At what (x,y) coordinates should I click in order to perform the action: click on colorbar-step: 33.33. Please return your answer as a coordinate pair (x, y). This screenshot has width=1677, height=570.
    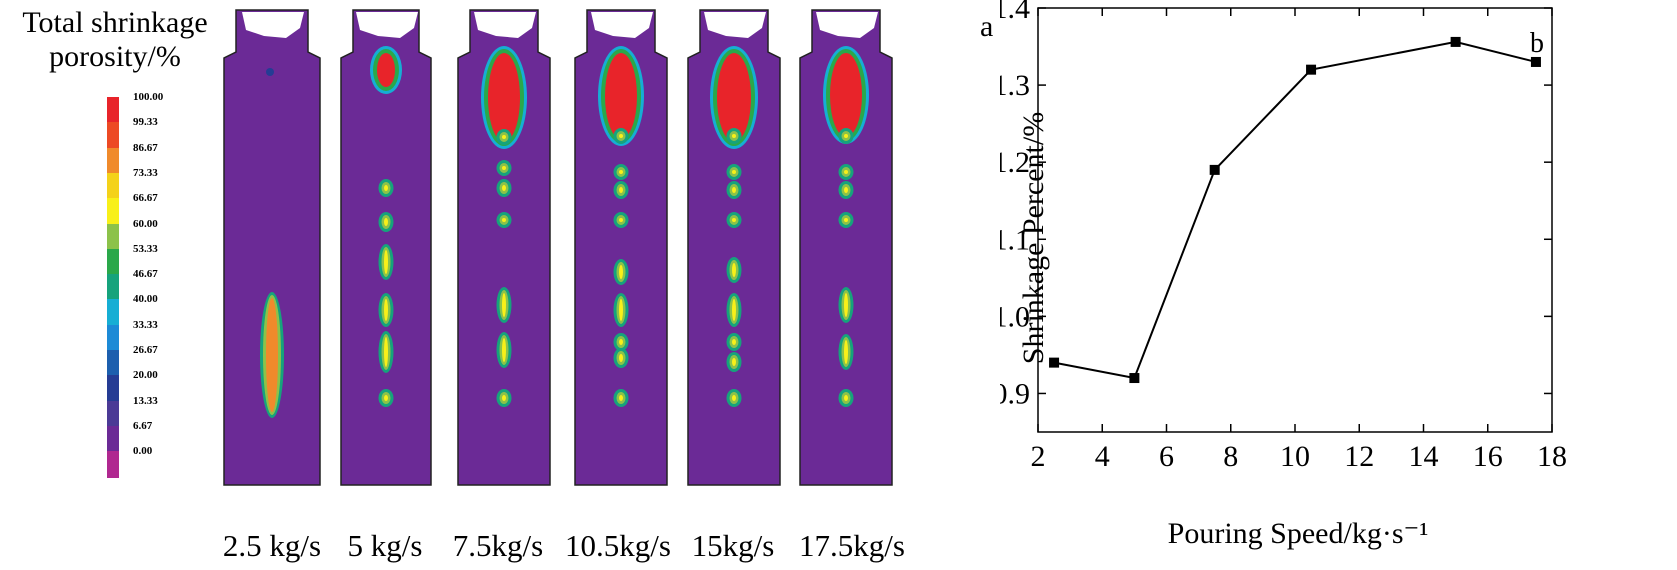
    Looking at the image, I should click on (152, 335).